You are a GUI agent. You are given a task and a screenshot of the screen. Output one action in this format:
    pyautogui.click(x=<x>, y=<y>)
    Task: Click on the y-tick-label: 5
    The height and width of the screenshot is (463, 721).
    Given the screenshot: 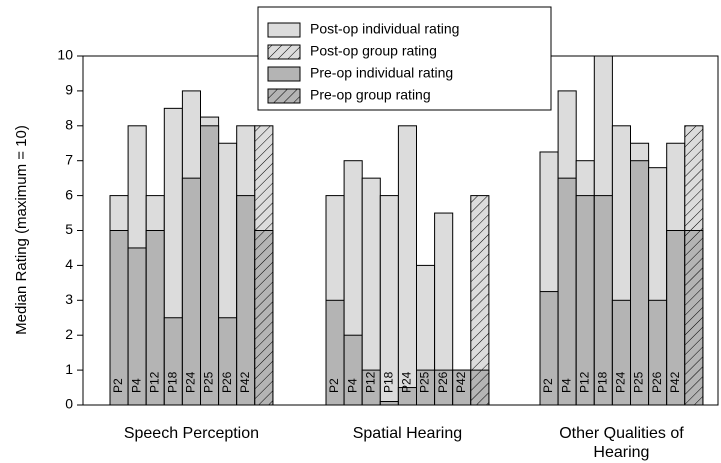 What is the action you would take?
    pyautogui.click(x=69, y=229)
    